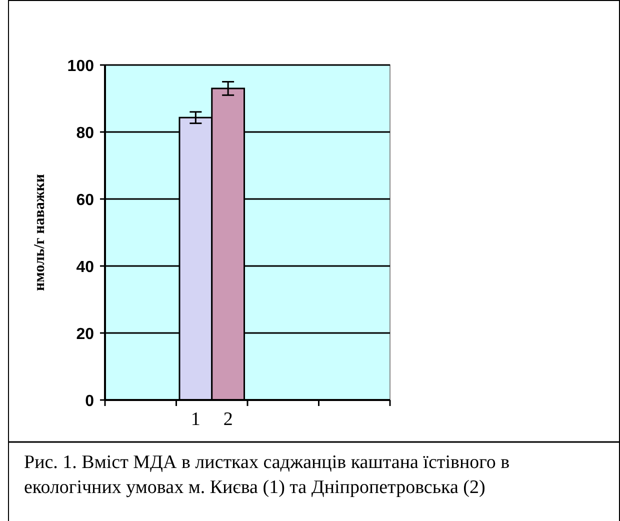 This screenshot has height=521, width=620. I want to click on y-axis-title: нмоль/г наважки, so click(40, 232).